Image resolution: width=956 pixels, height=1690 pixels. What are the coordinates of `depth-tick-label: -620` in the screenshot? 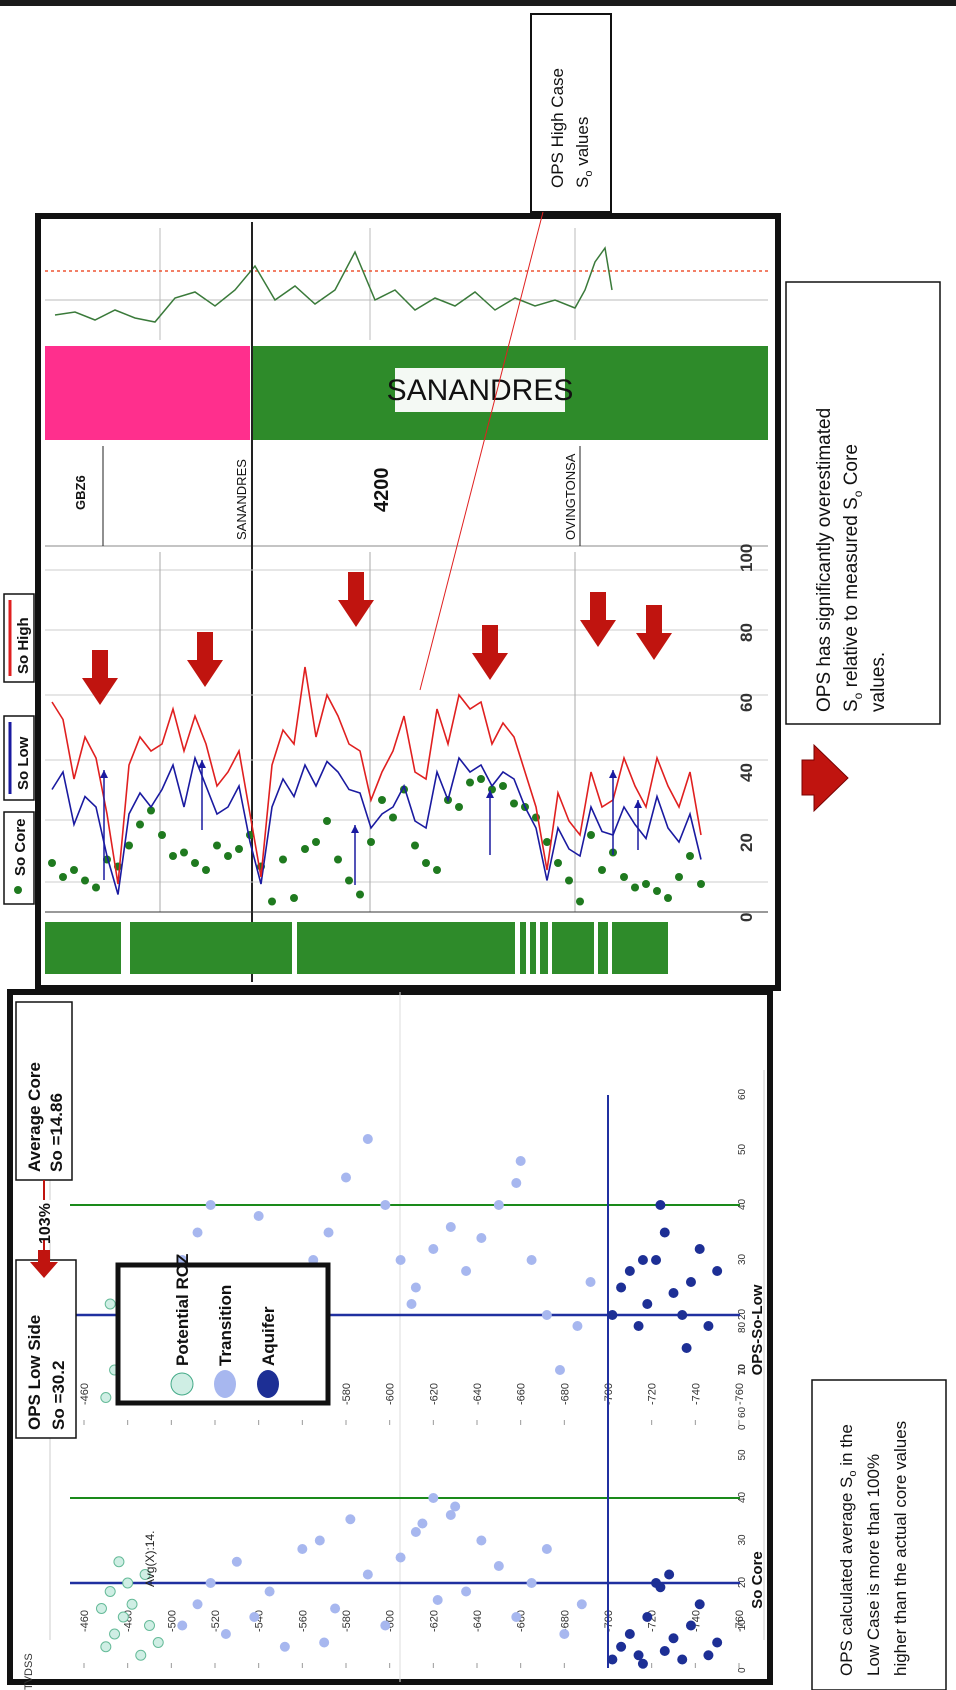 It's located at (434, 1394).